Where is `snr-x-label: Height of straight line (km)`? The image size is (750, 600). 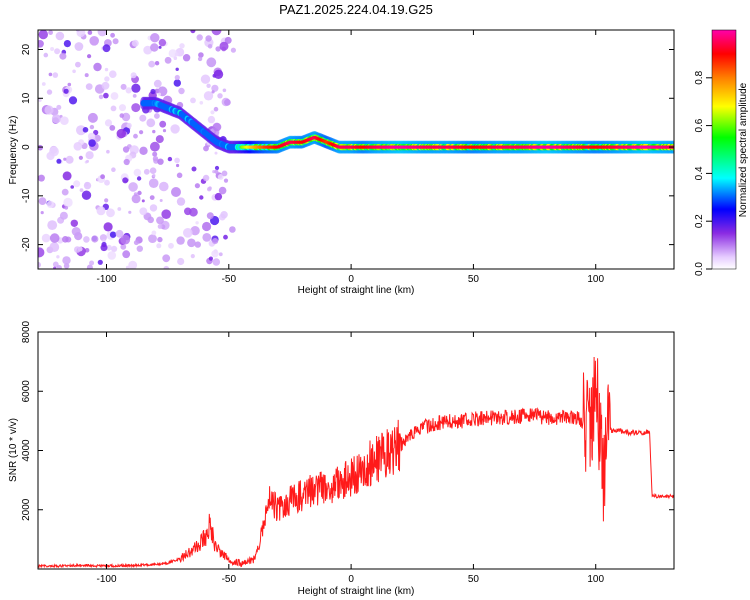
snr-x-label: Height of straight line (km) is located at coordinates (356, 591).